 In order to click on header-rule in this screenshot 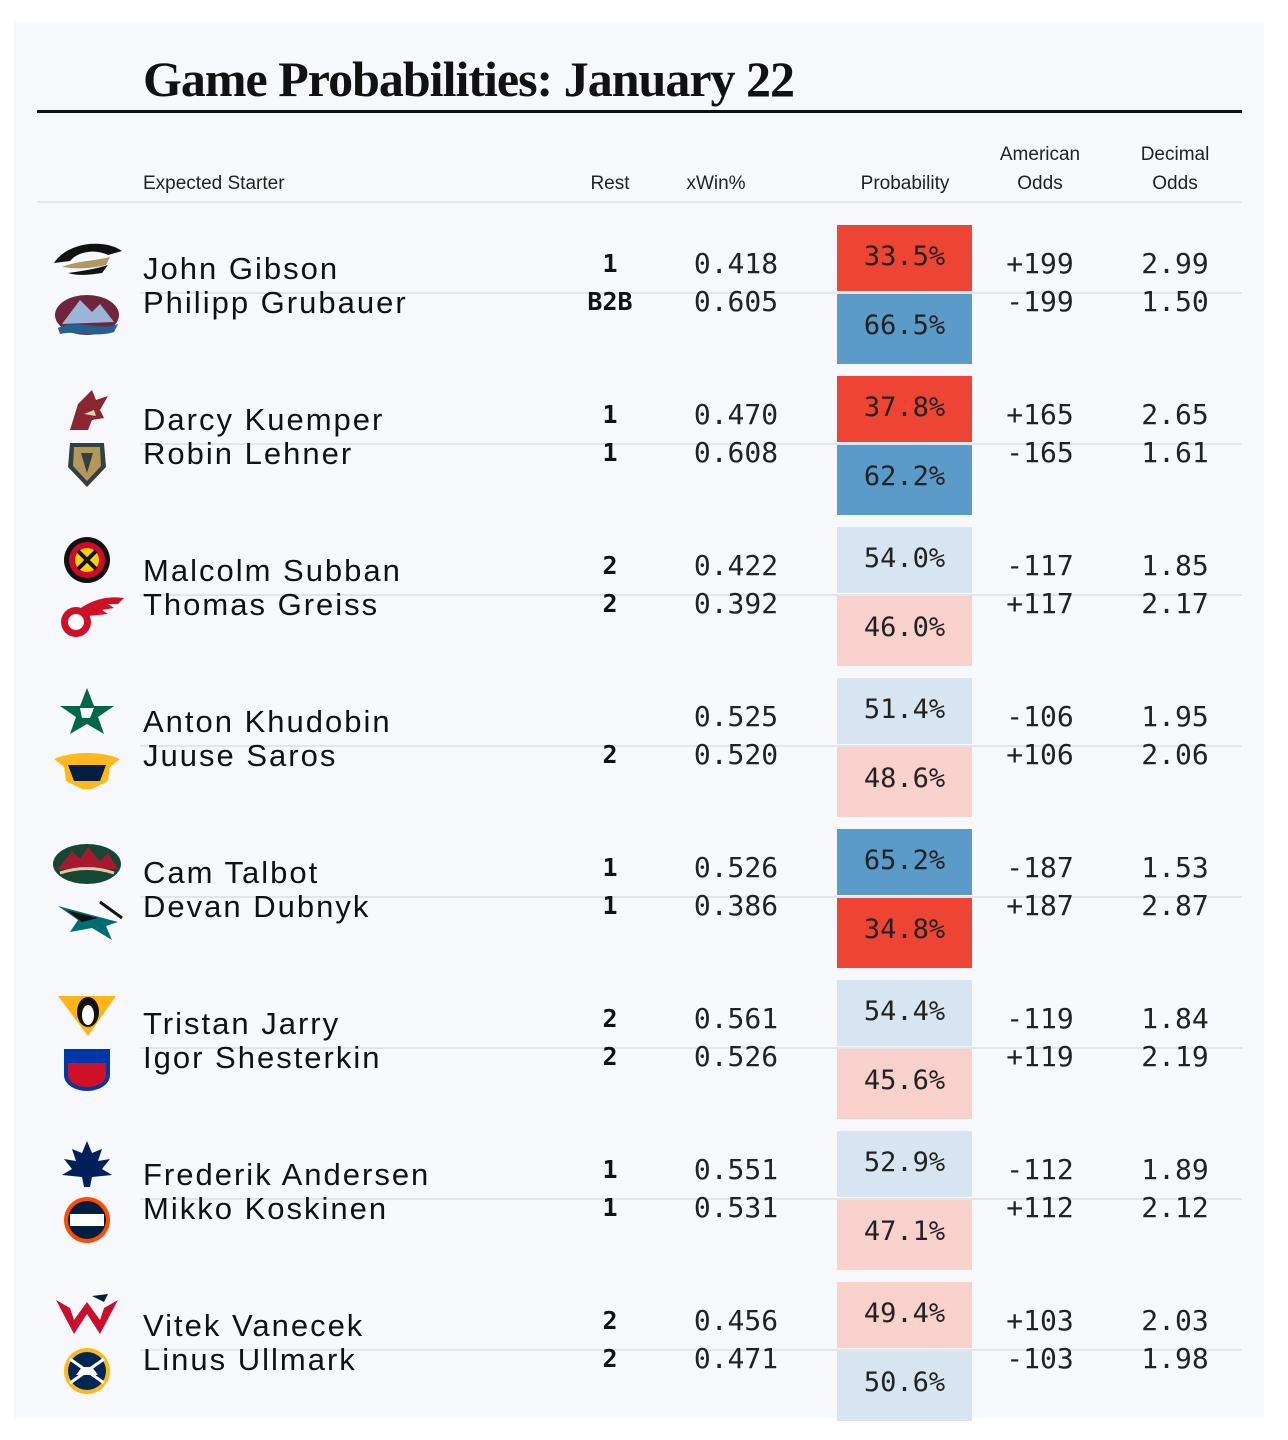, I will do `click(639, 202)`.